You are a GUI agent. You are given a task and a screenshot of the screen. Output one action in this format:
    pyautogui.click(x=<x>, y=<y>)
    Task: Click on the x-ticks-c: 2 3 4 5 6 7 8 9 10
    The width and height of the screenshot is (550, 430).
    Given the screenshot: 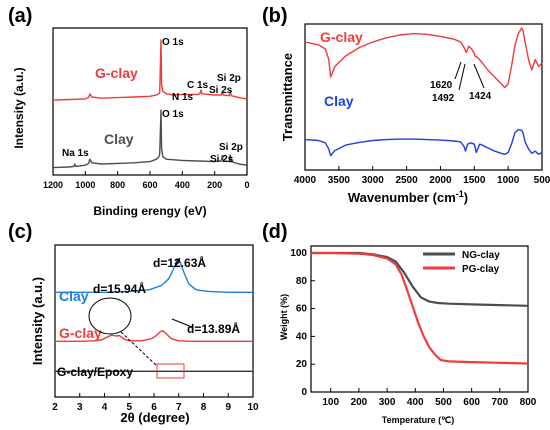 What is the action you would take?
    pyautogui.click(x=155, y=403)
    